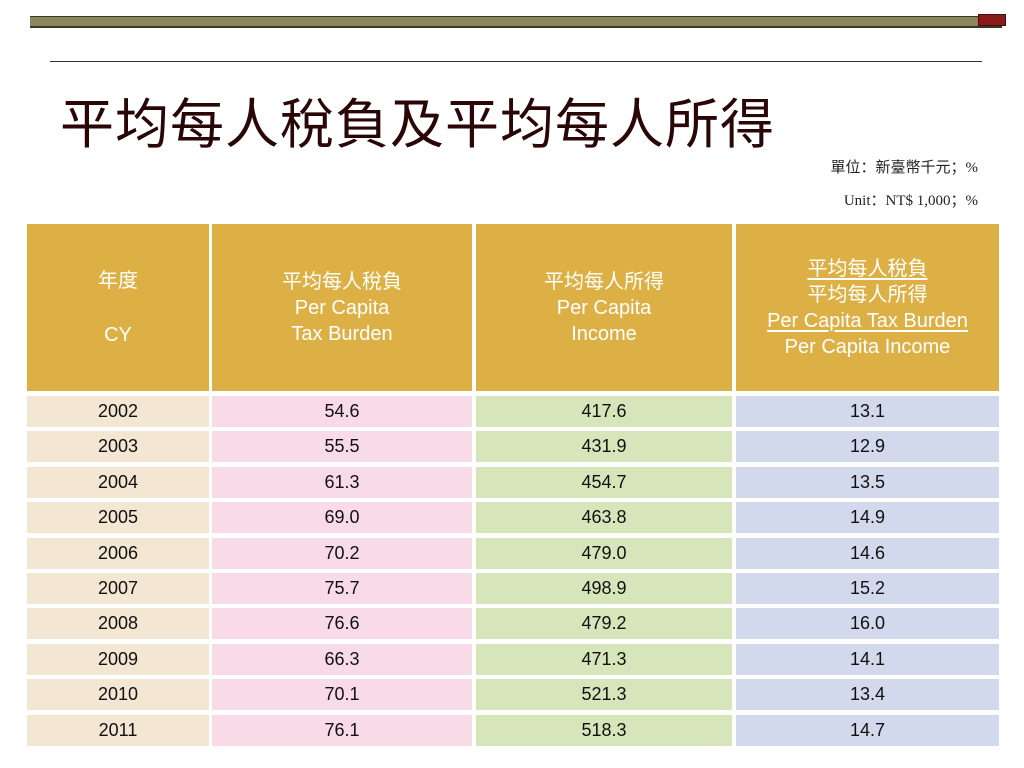 The image size is (1024, 768). I want to click on header-ratio-zh-numerator: 平均每人稅負, so click(867, 268).